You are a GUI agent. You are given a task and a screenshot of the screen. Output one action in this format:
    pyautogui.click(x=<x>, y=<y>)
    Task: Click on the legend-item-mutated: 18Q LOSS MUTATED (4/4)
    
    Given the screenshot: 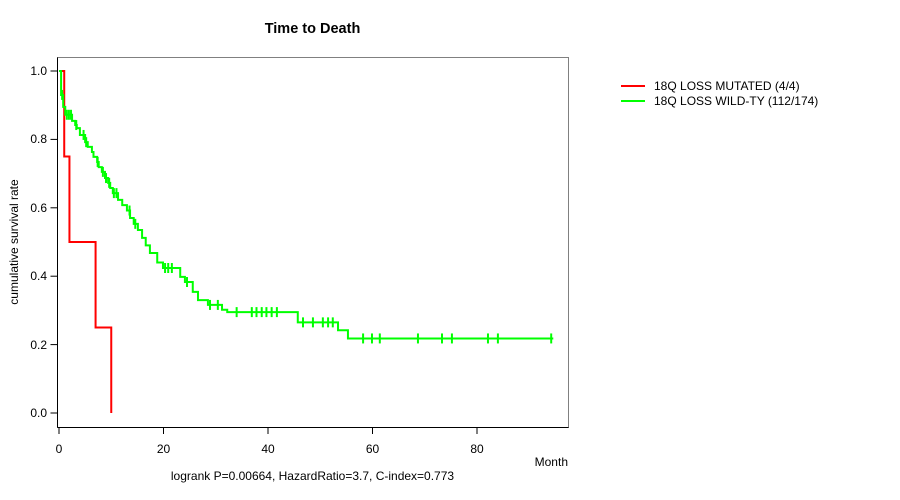 What is the action you would take?
    pyautogui.click(x=719, y=86)
    